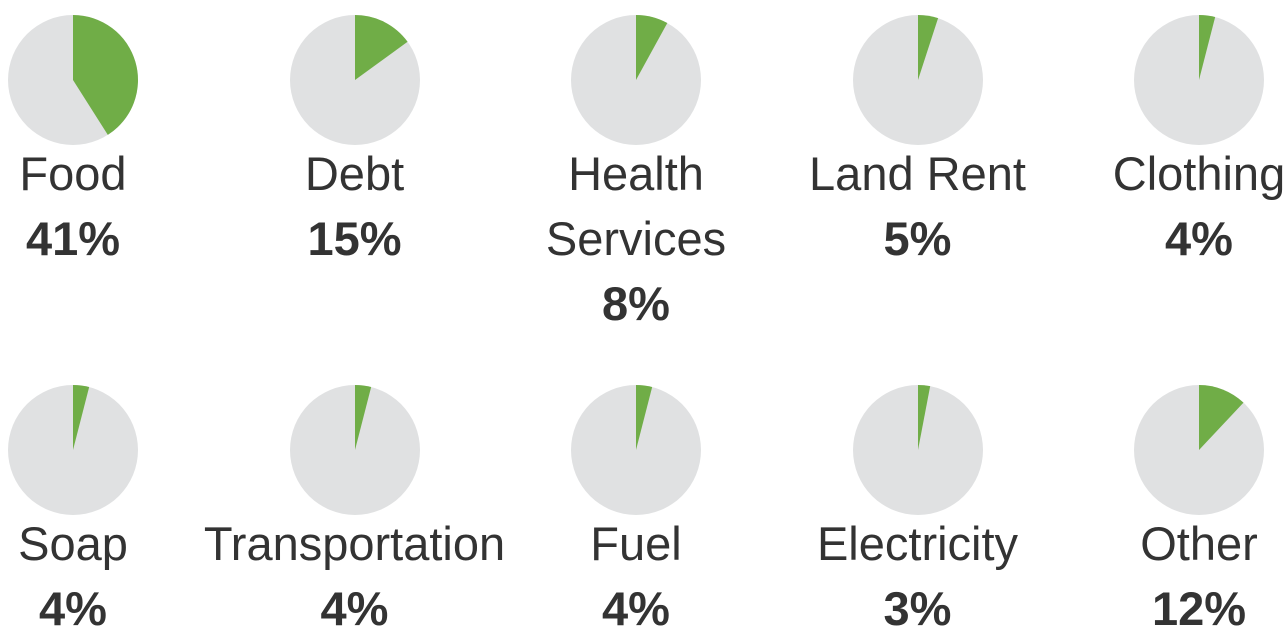 The image size is (1287, 641). What do you see at coordinates (354, 206) in the screenshot?
I see `pie-label: Debt 15%` at bounding box center [354, 206].